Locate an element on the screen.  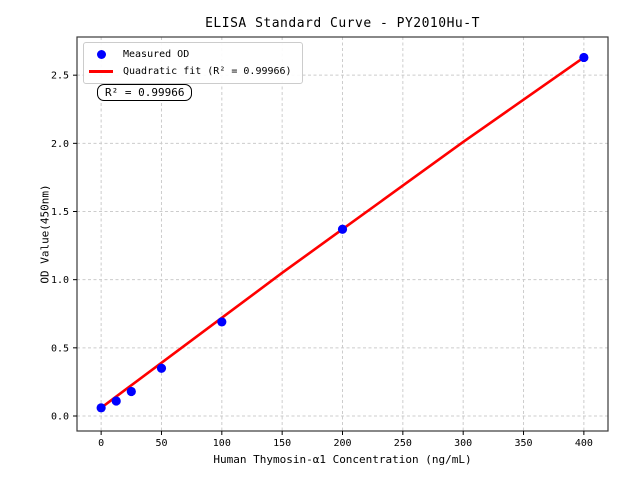
scatter-marker-icon is located at coordinates (101, 54).